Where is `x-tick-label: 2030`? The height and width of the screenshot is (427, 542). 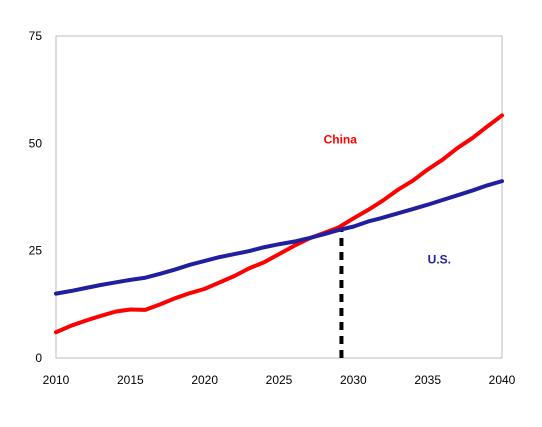
x-tick-label: 2030 is located at coordinates (353, 380).